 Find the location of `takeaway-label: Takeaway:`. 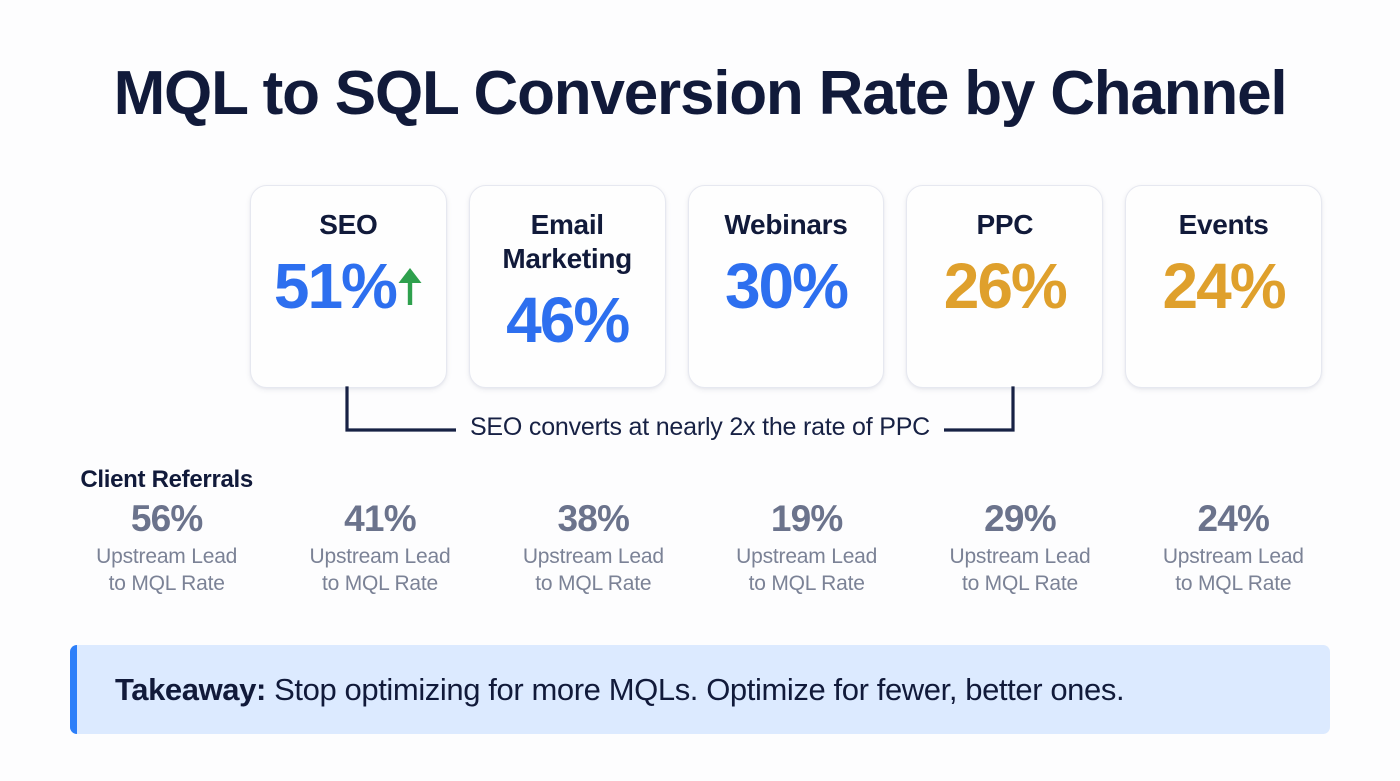

takeaway-label: Takeaway: is located at coordinates (190, 689).